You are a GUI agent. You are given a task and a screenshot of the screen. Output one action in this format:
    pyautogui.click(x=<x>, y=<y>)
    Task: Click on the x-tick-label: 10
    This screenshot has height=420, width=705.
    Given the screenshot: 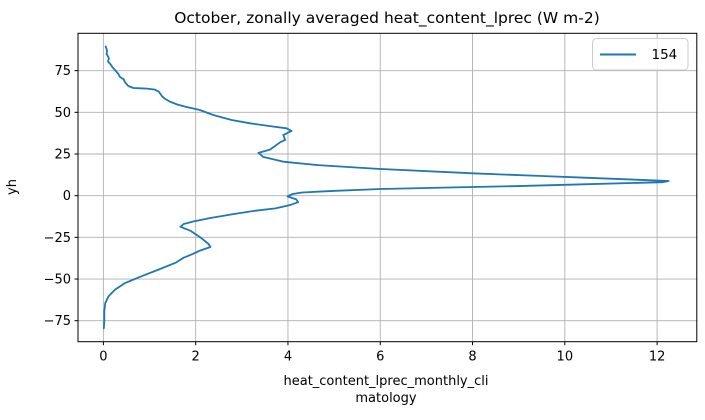 What is the action you would take?
    pyautogui.click(x=565, y=357)
    